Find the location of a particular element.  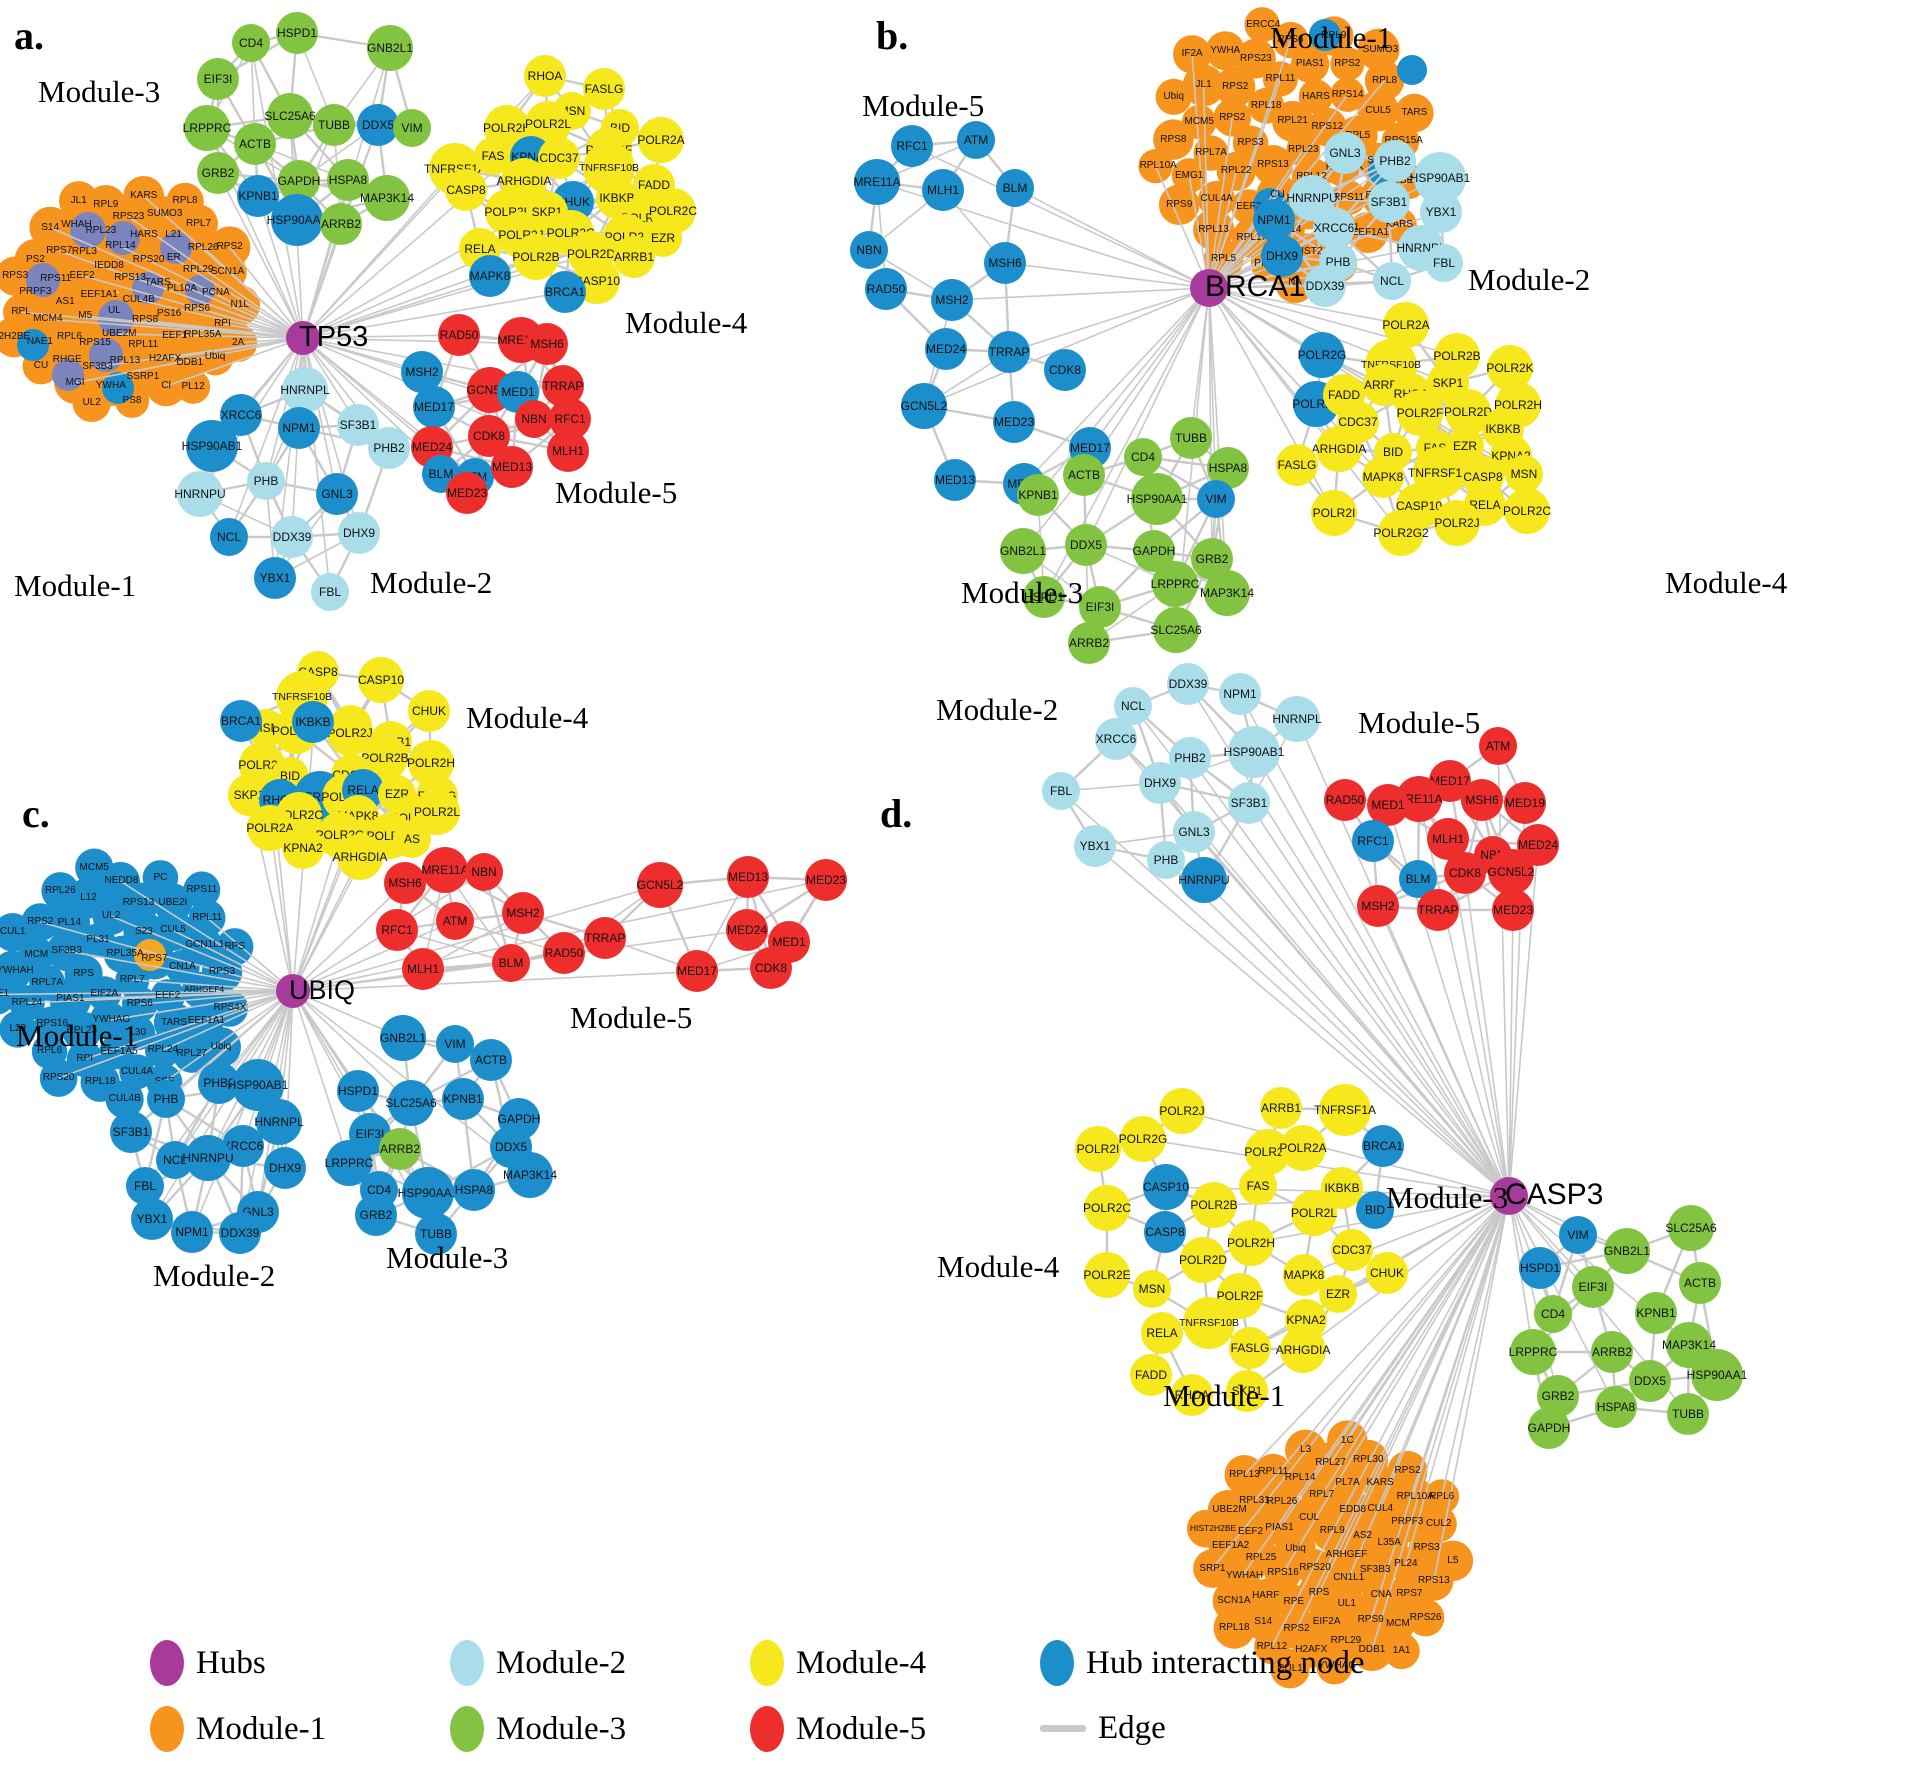

network-node: ACTB is located at coordinates (1084, 475).